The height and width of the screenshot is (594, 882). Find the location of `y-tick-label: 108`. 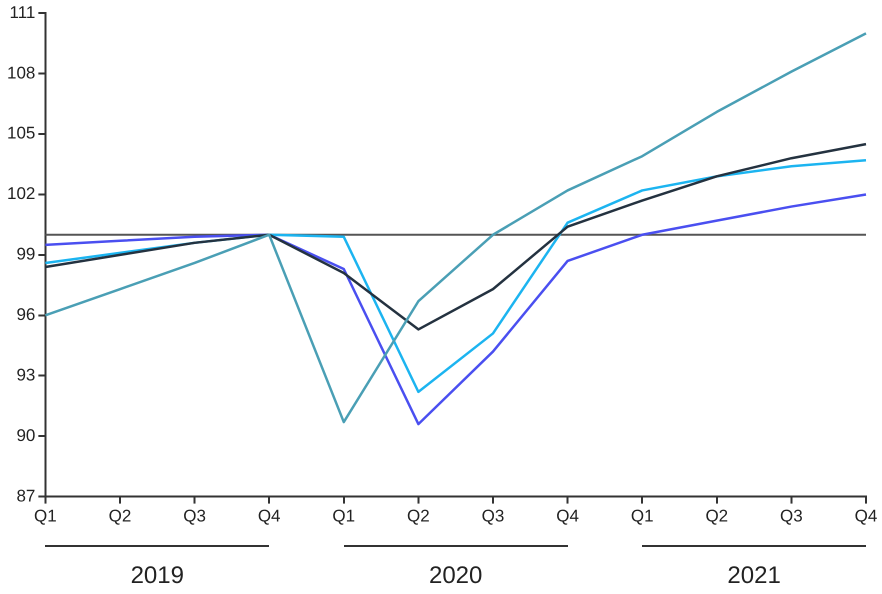

y-tick-label: 108 is located at coordinates (21, 72).